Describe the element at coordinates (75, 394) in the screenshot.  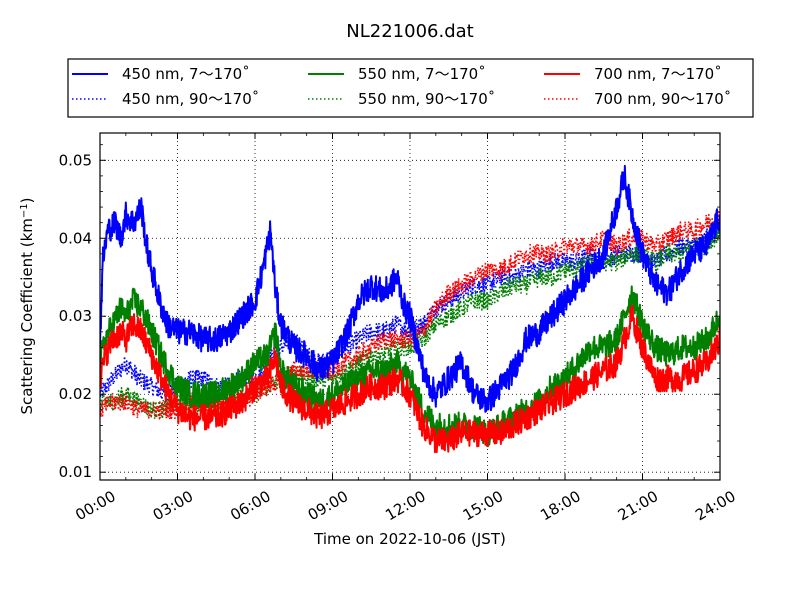
I see `y-tick-label: 0.02` at that location.